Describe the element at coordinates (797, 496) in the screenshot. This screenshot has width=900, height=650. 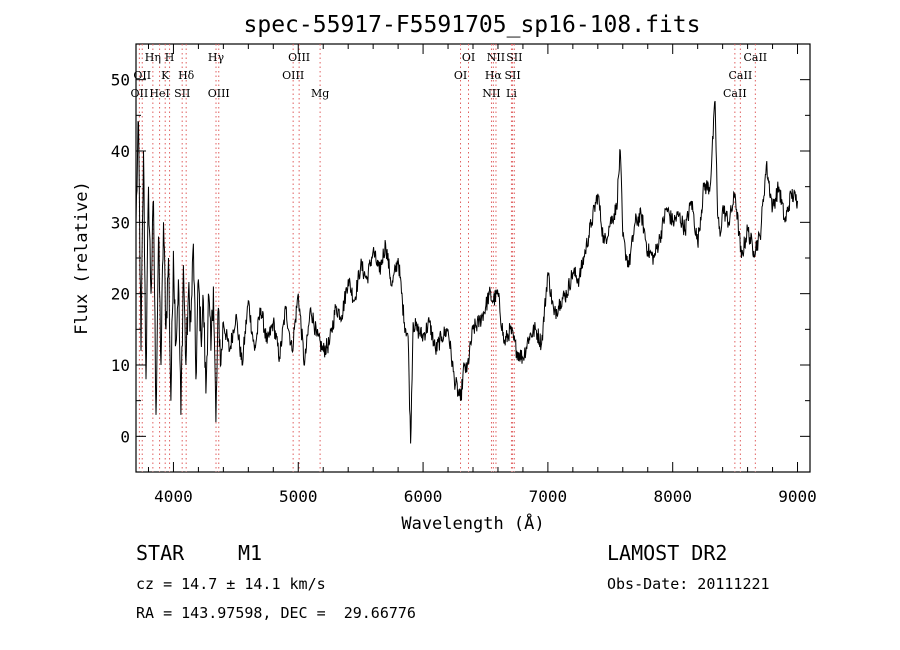
I see `x-tick-label-5: 9000` at that location.